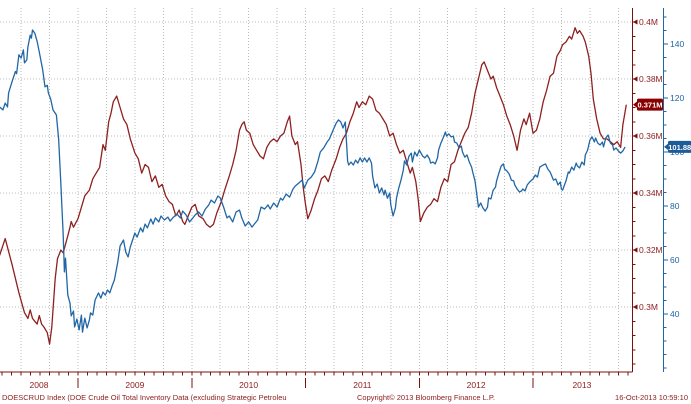 The image size is (691, 404). Describe the element at coordinates (651, 136) in the screenshot. I see `inventory-axis-tick-label: 0.36M` at that location.